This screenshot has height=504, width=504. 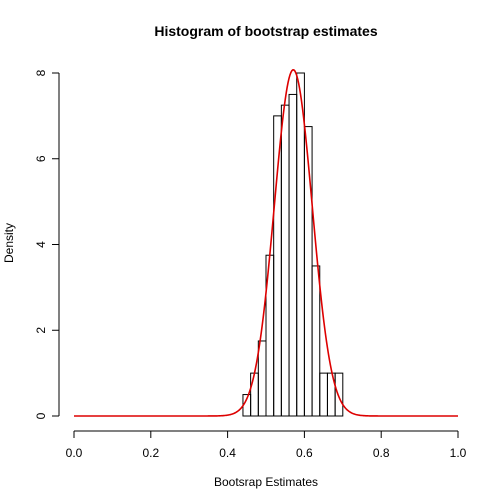 What do you see at coordinates (150, 453) in the screenshot?
I see `x-tick-label: 0.2` at bounding box center [150, 453].